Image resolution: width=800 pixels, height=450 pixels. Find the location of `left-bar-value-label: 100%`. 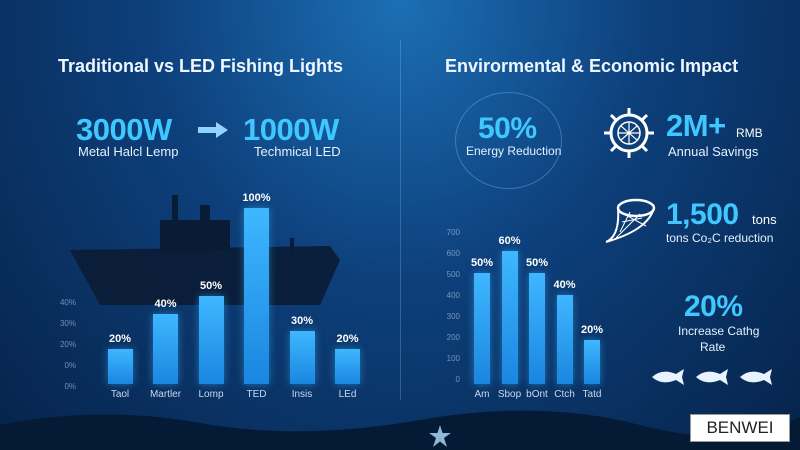

left-bar-value-label: 100% is located at coordinates (256, 198).